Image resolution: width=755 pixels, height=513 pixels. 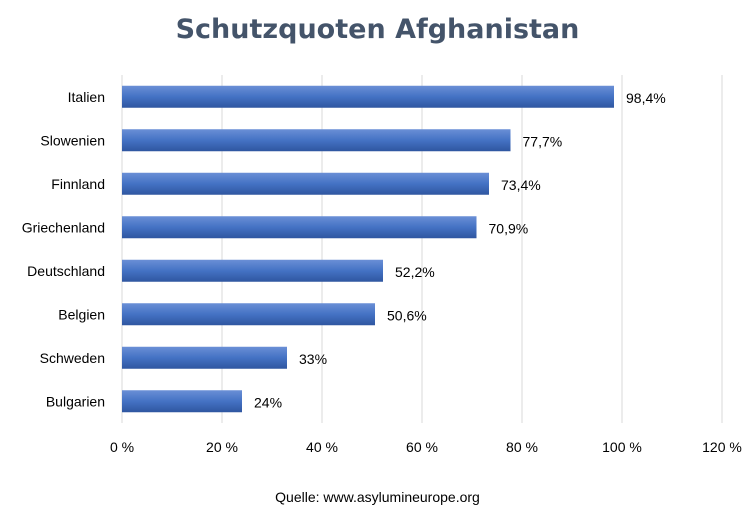 What do you see at coordinates (722, 447) in the screenshot?
I see `x-tick-label: 120 %` at bounding box center [722, 447].